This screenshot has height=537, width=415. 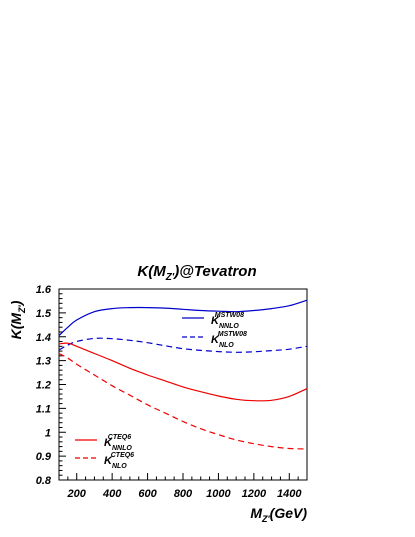 What do you see at coordinates (229, 340) in the screenshot?
I see `legend-label-mstw08-nlo: KNLOMSTW08` at bounding box center [229, 340].